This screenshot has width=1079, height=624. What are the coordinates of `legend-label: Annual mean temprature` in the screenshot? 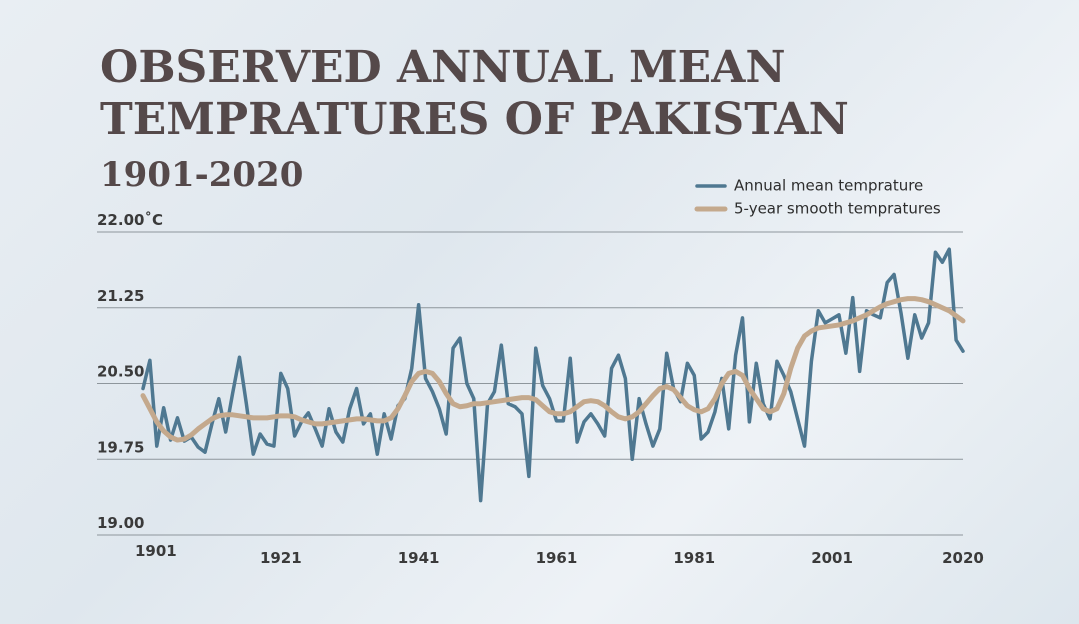 It's located at (828, 186).